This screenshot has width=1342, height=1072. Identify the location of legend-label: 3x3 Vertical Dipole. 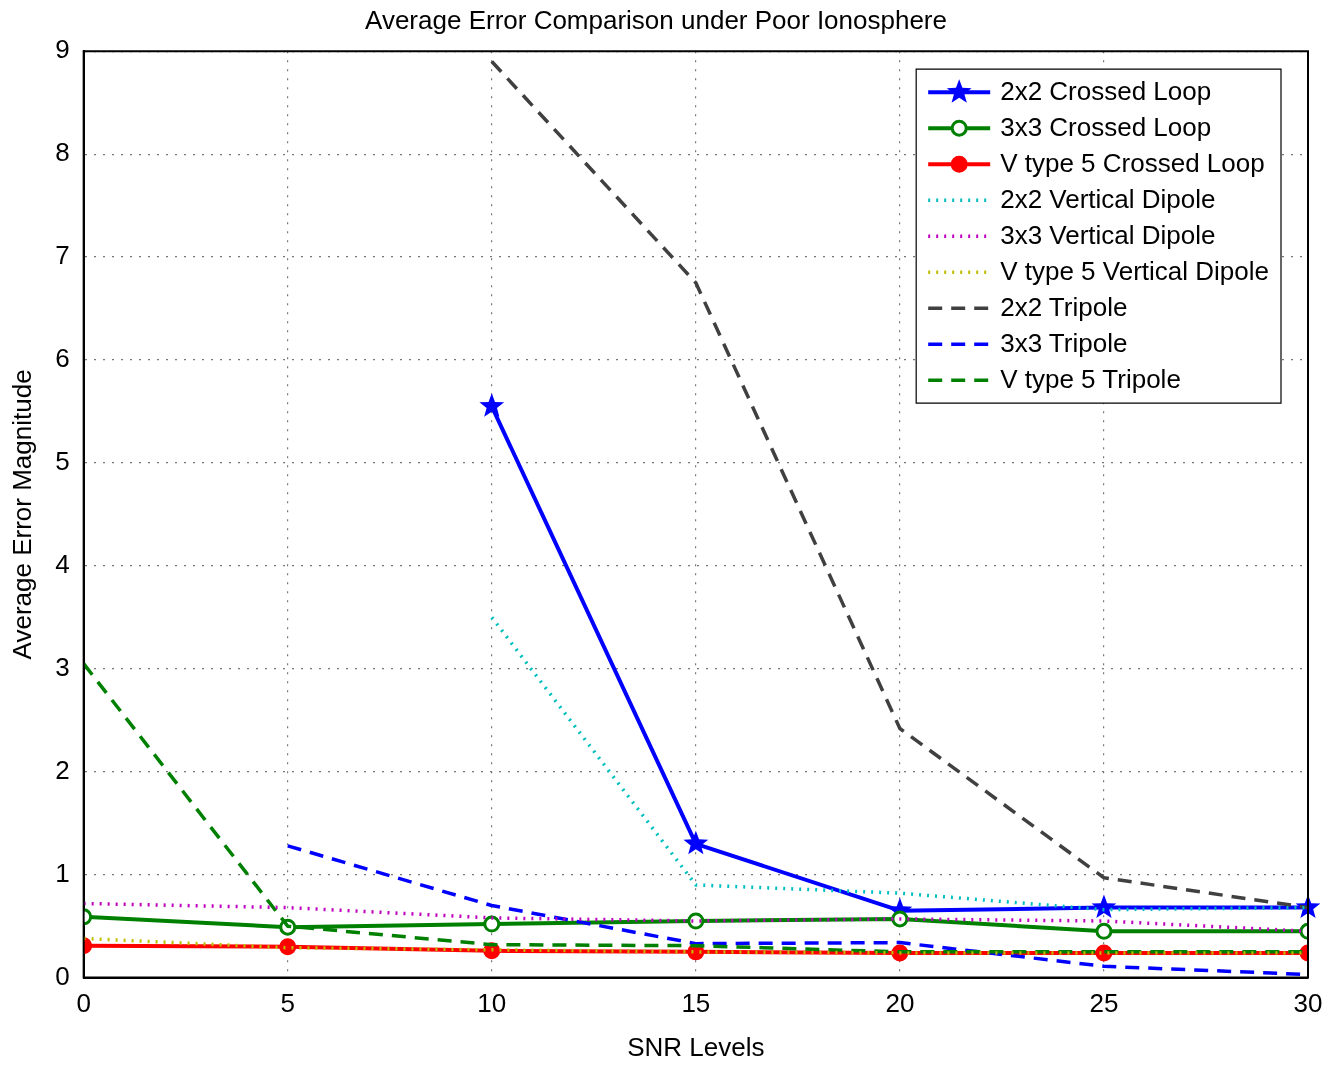
(1108, 235).